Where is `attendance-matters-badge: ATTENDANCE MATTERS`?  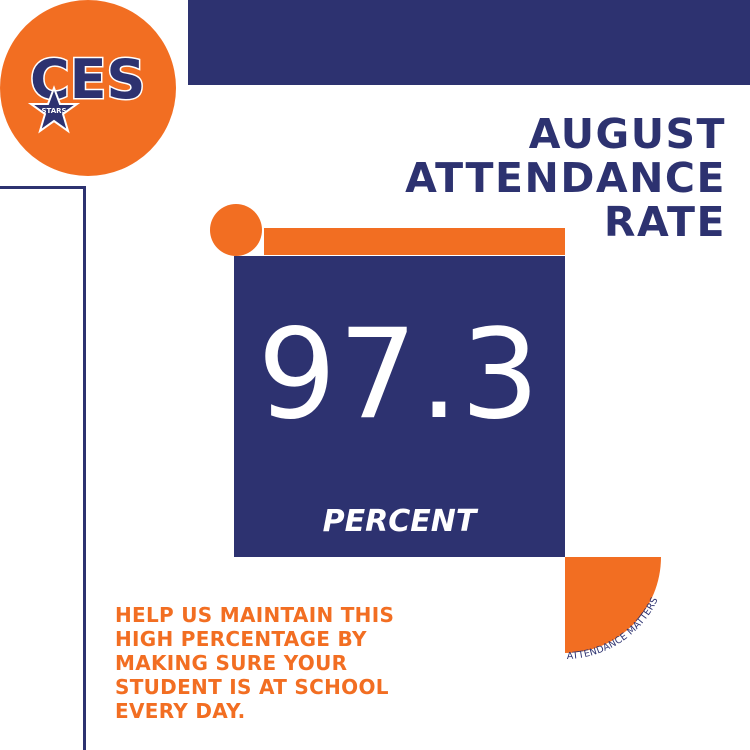
attendance-matters-badge: ATTENDANCE MATTERS is located at coordinates (613, 609).